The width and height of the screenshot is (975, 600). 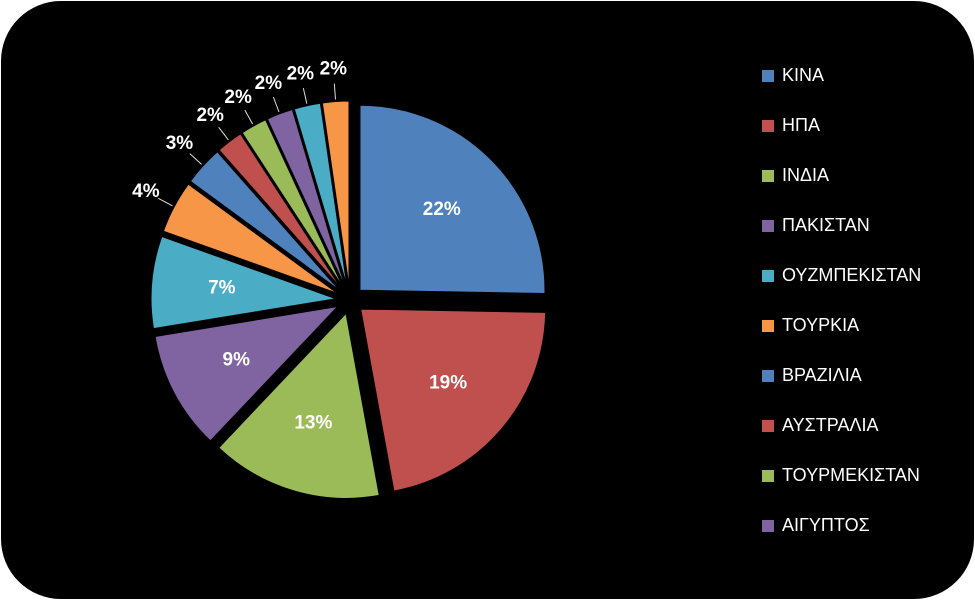 I want to click on legend-label: ΟΥΖΜΠΕΚΙΣΤΑΝ, so click(x=851, y=275).